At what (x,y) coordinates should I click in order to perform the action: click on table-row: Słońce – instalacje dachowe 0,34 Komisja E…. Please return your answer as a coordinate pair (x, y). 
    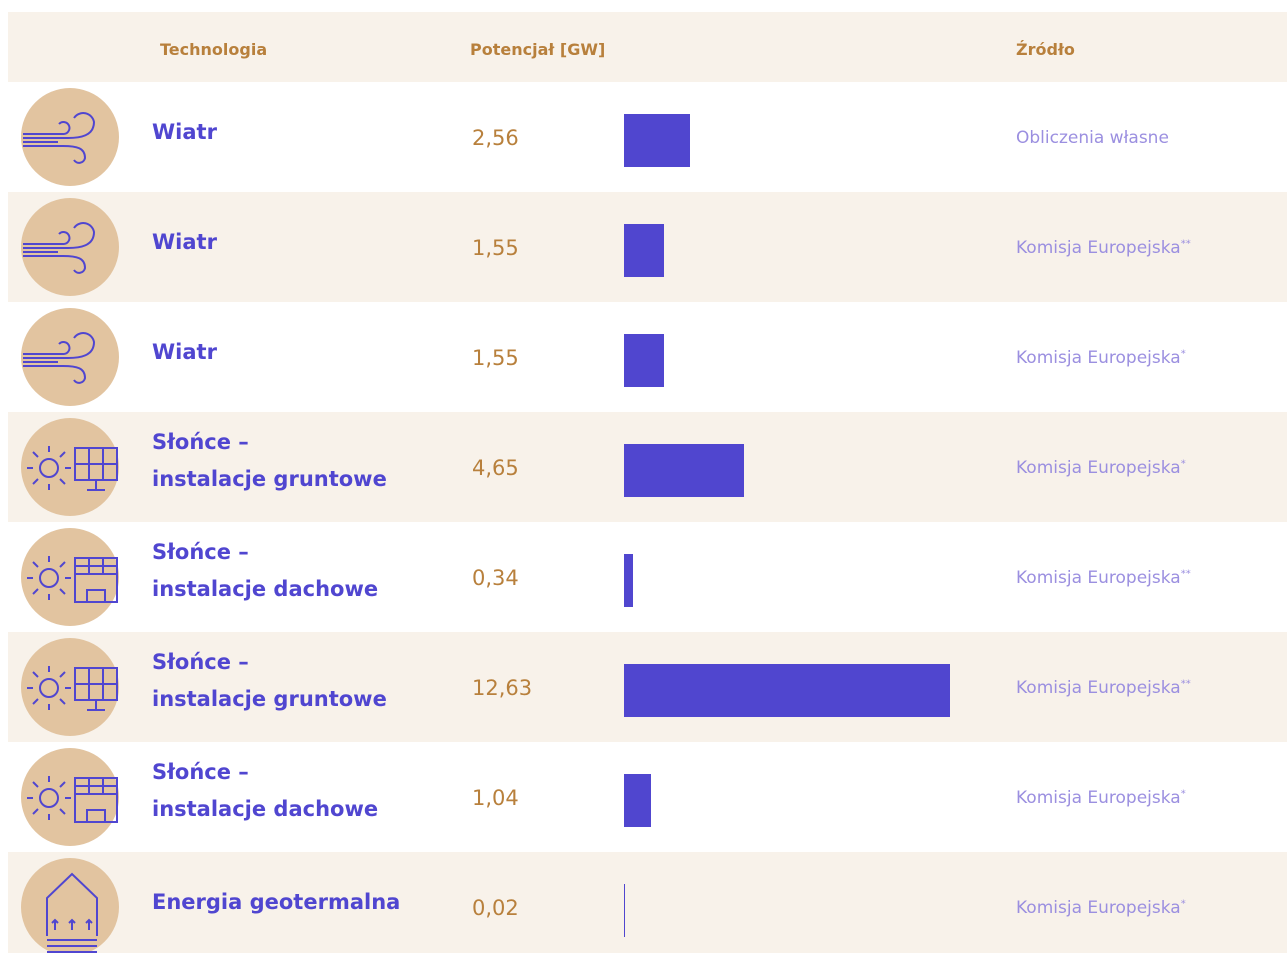
    Looking at the image, I should click on (647, 577).